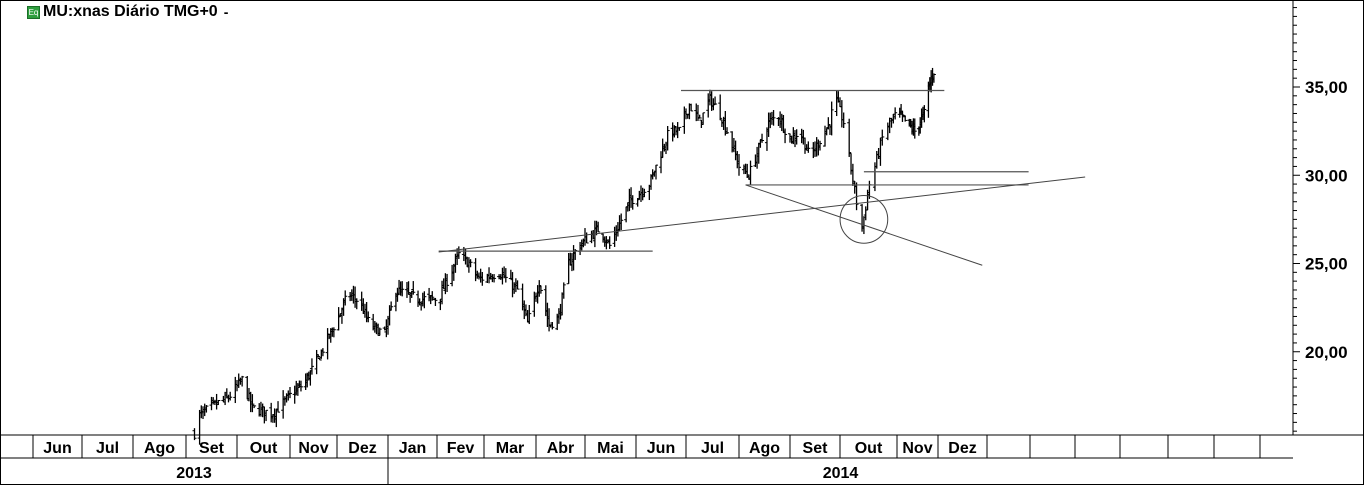 Image resolution: width=1364 pixels, height=485 pixels. What do you see at coordinates (1326, 352) in the screenshot?
I see `y-tick-label: 20,00` at bounding box center [1326, 352].